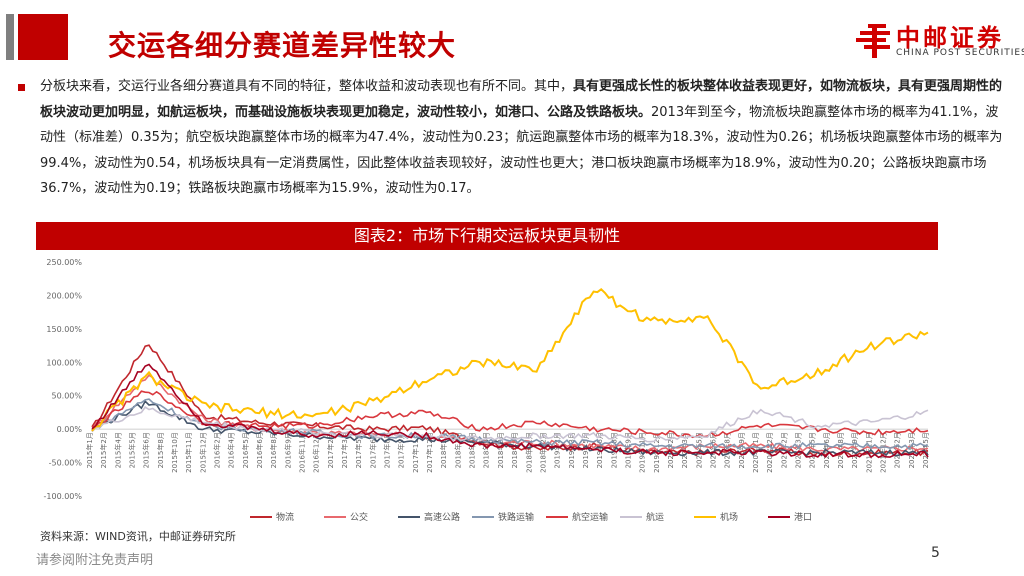 The height and width of the screenshot is (576, 1024). Describe the element at coordinates (66, 396) in the screenshot. I see `y-tick-label: 50.00%` at that location.